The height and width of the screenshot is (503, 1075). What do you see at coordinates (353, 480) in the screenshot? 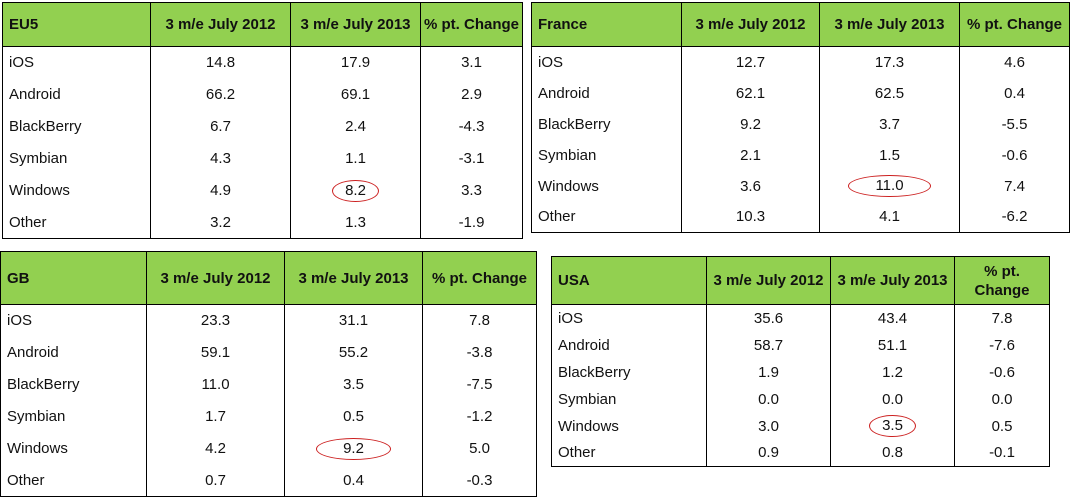
I see `value-2013: 0.4` at bounding box center [353, 480].